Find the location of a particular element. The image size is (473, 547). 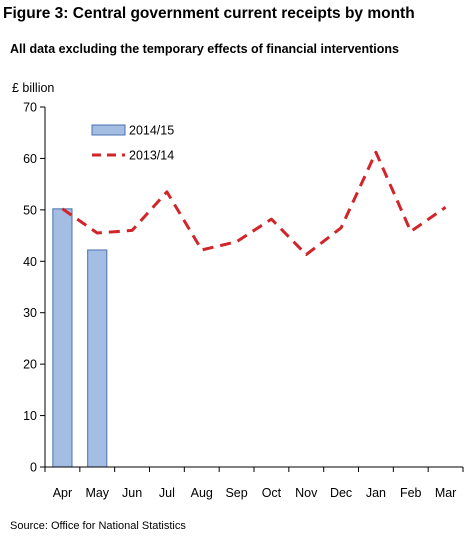

x-tick-label-jan: Jan is located at coordinates (376, 493).